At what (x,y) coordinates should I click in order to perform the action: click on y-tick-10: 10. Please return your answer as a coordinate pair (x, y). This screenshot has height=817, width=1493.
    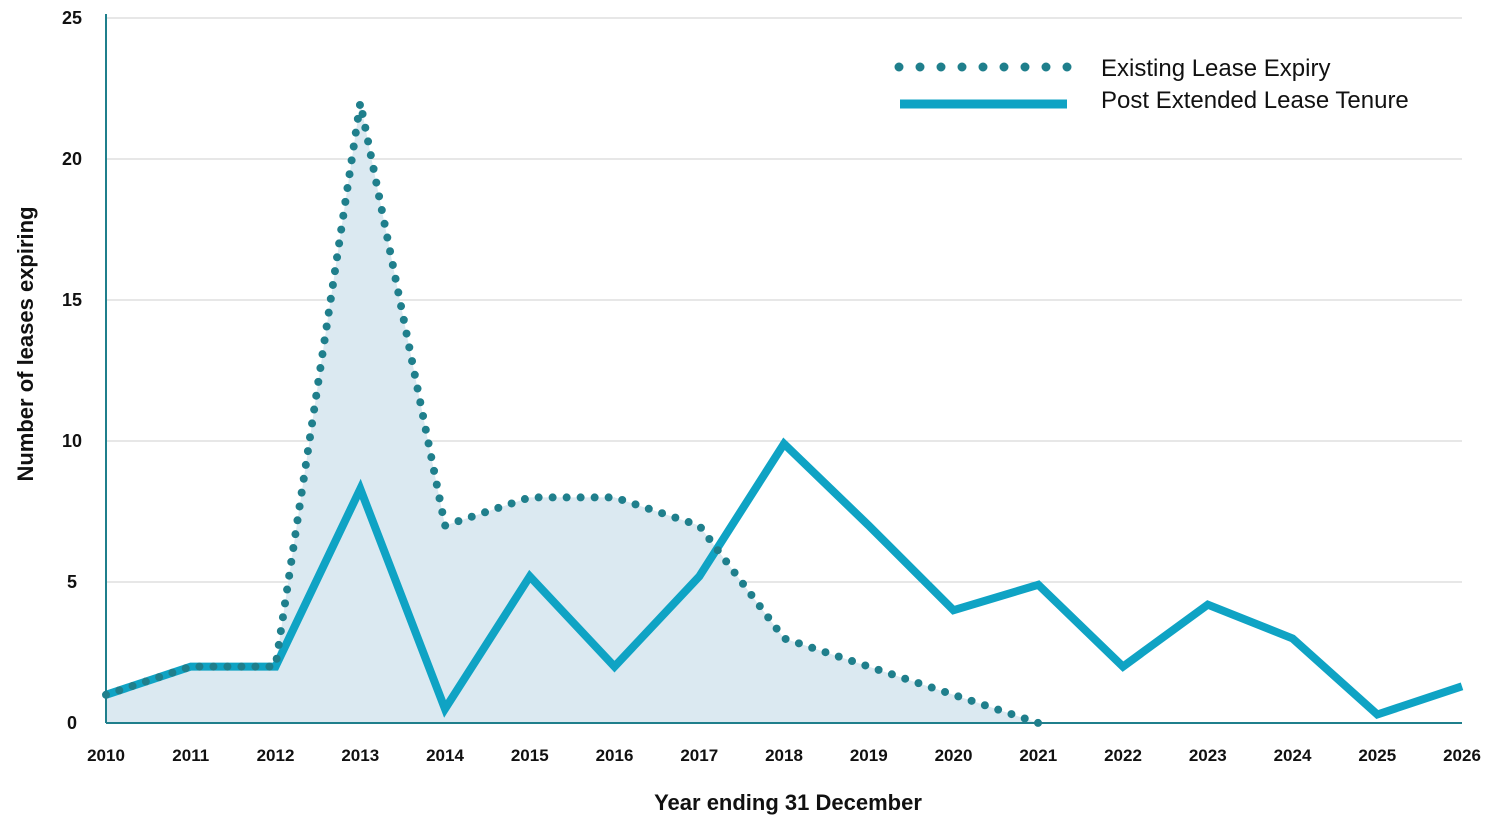
    Looking at the image, I should click on (72, 441).